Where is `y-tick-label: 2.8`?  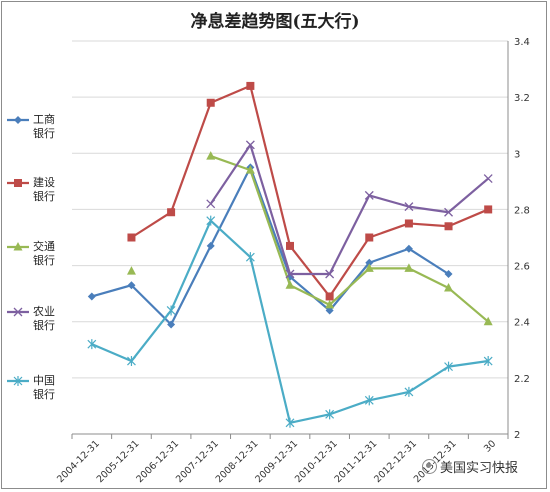 y-tick-label: 2.8 is located at coordinates (522, 210).